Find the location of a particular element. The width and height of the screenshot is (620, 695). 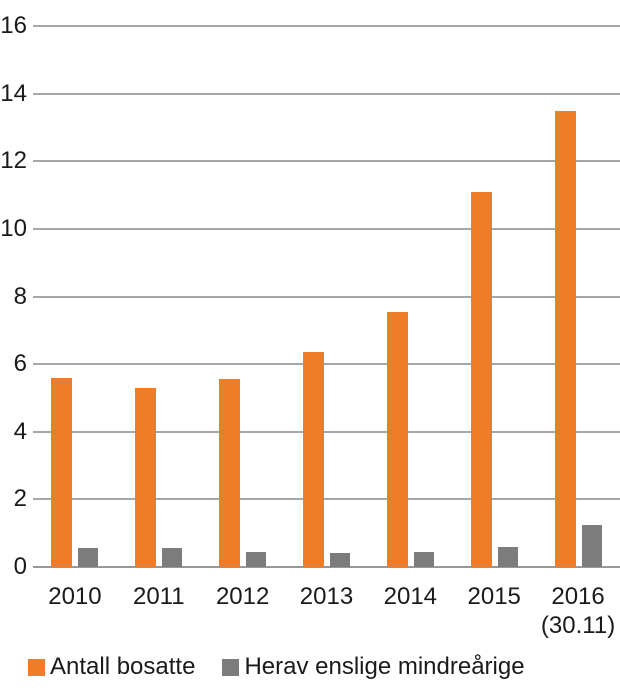

x-tick-label-line: 2014 is located at coordinates (410, 596).